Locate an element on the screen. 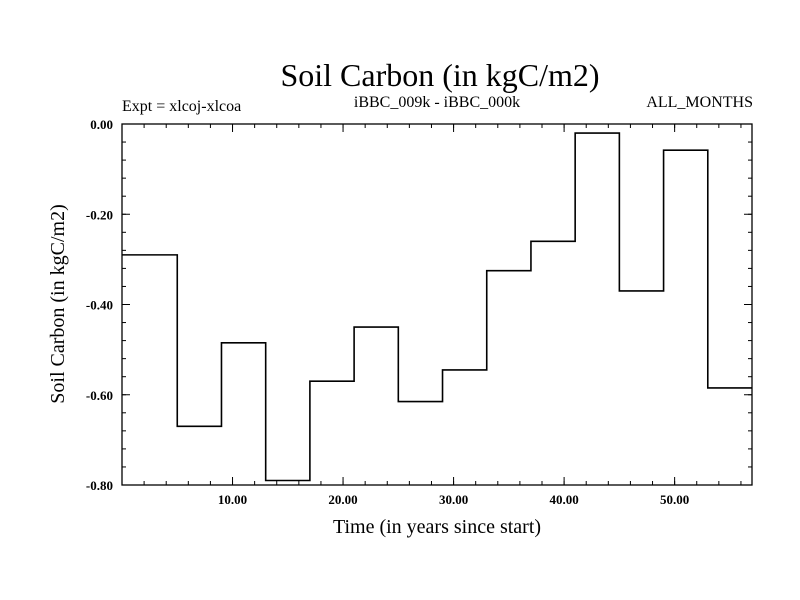 This screenshot has height=600, width=800. x-tick-label: 30.00 is located at coordinates (453, 499).